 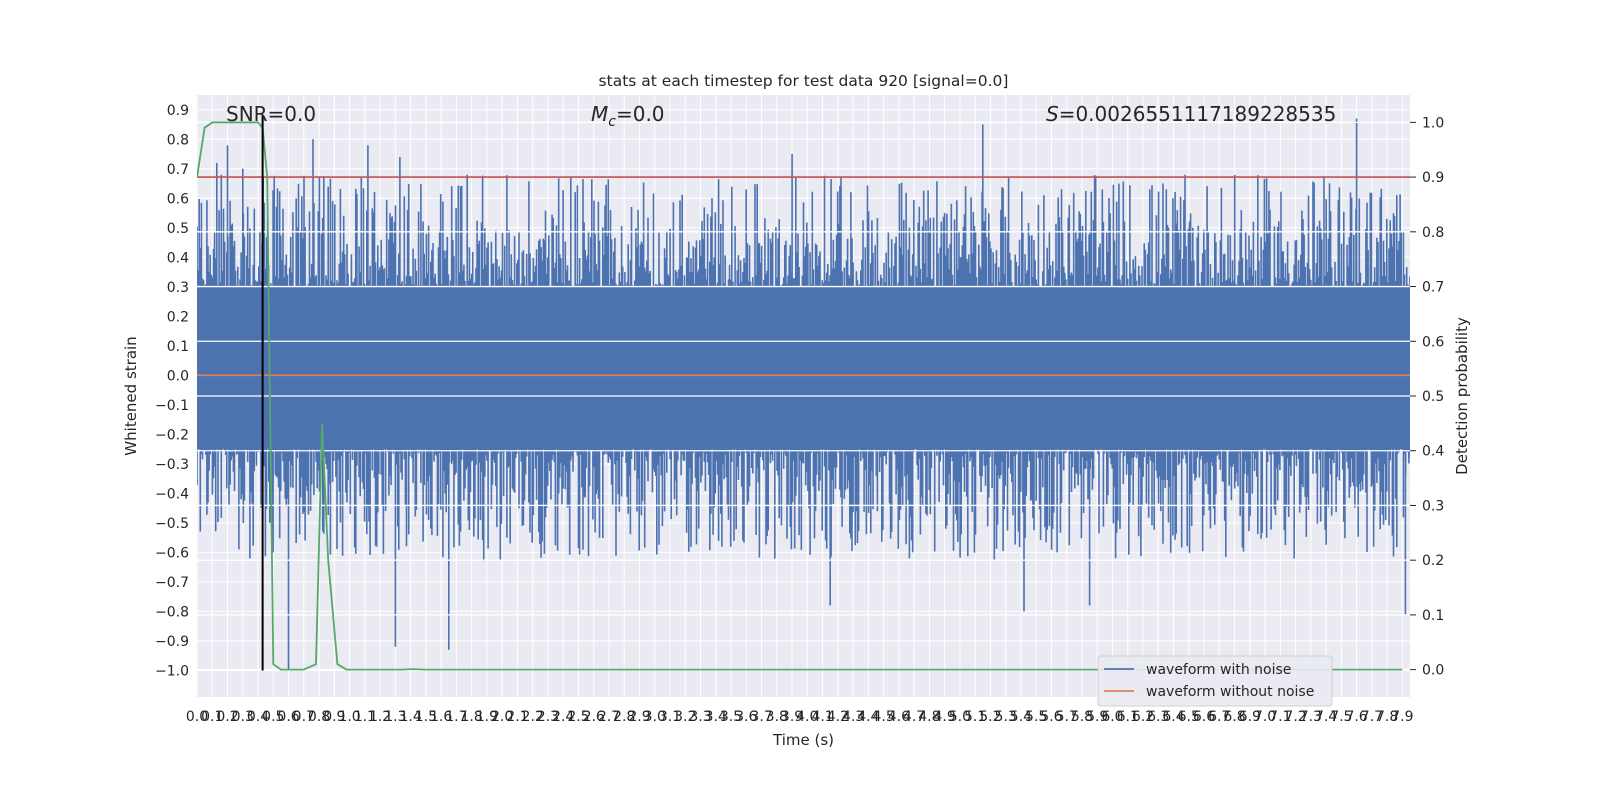 What do you see at coordinates (304, 717) in the screenshot?
I see `x-tick-label: 0.7` at bounding box center [304, 717].